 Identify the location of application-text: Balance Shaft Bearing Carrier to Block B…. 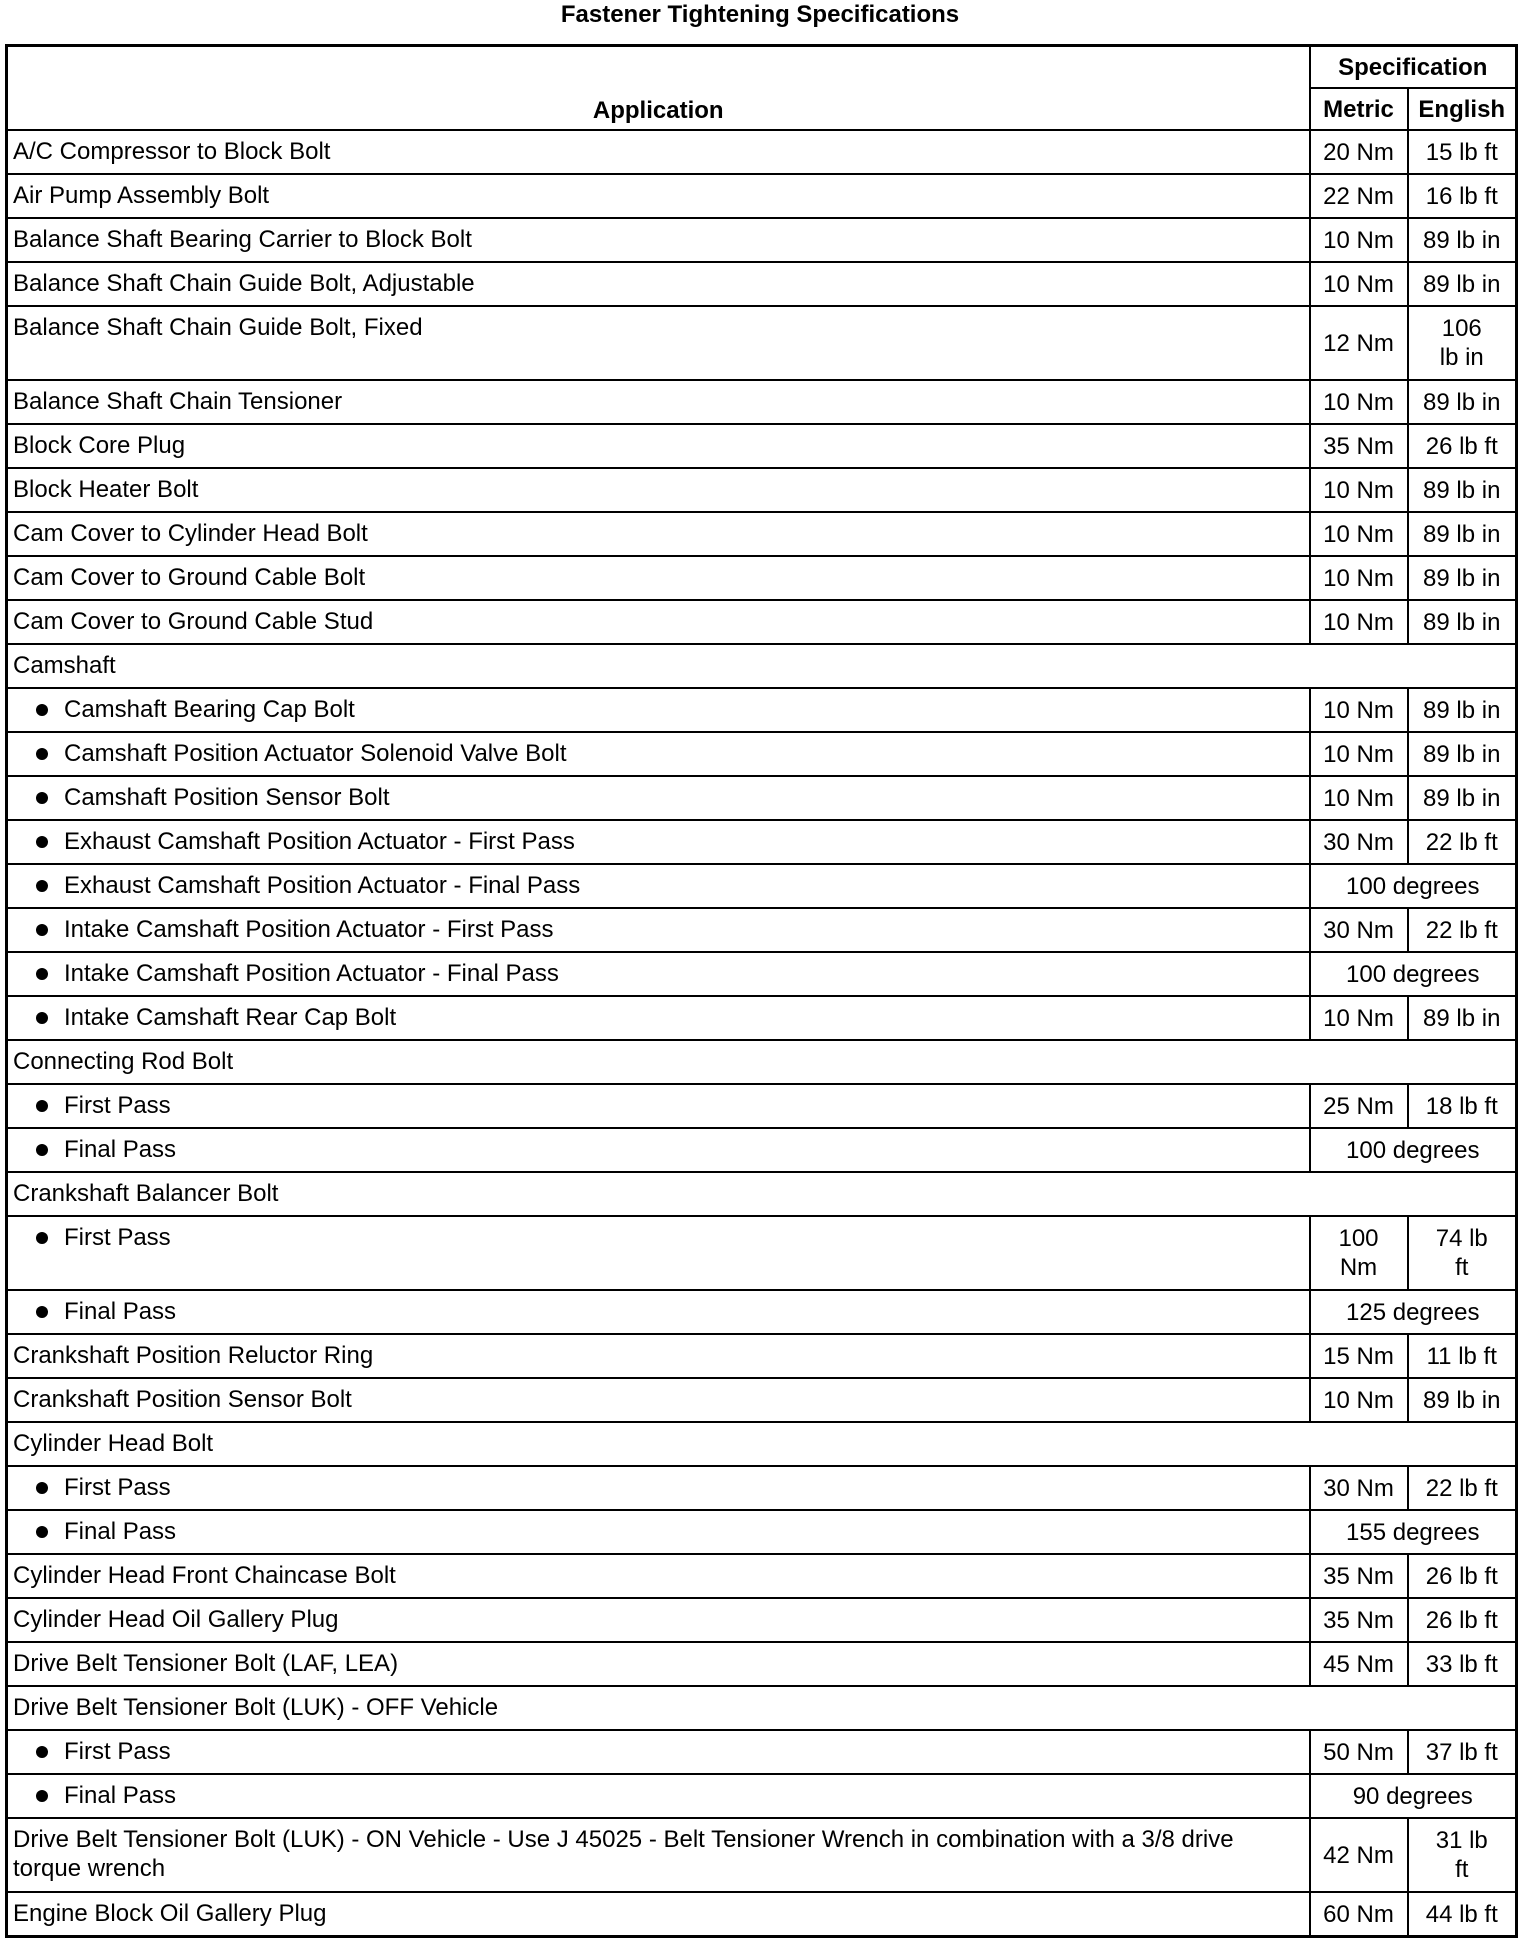
(242, 239).